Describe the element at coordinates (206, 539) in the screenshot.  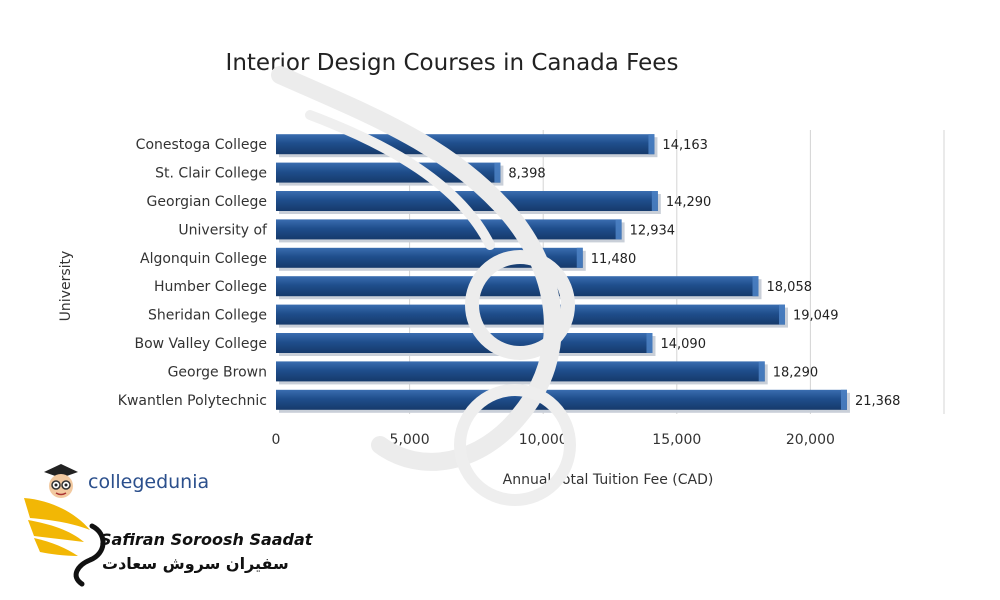
I see `safiran-english-name: Safiran Soroosh Saadat` at that location.